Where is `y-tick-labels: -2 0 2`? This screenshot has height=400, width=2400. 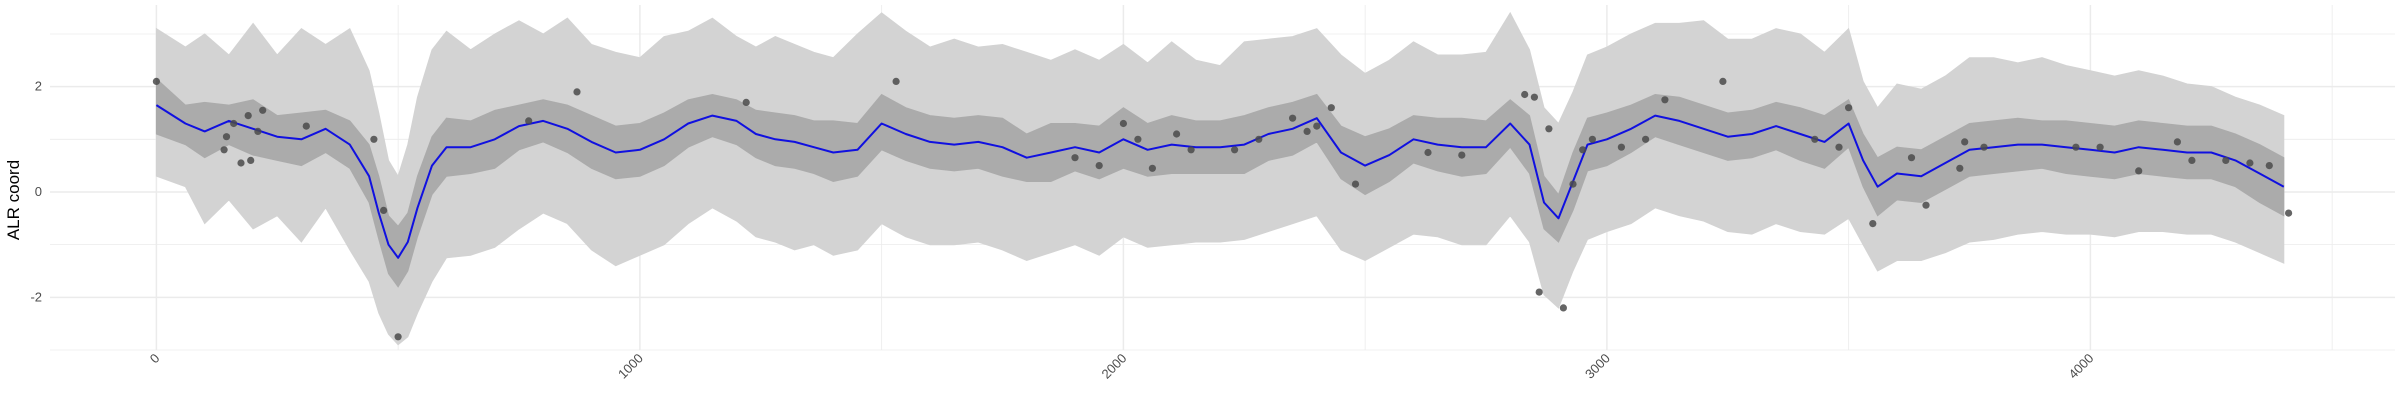
y-tick-labels: -2 0 2 is located at coordinates (36, 192).